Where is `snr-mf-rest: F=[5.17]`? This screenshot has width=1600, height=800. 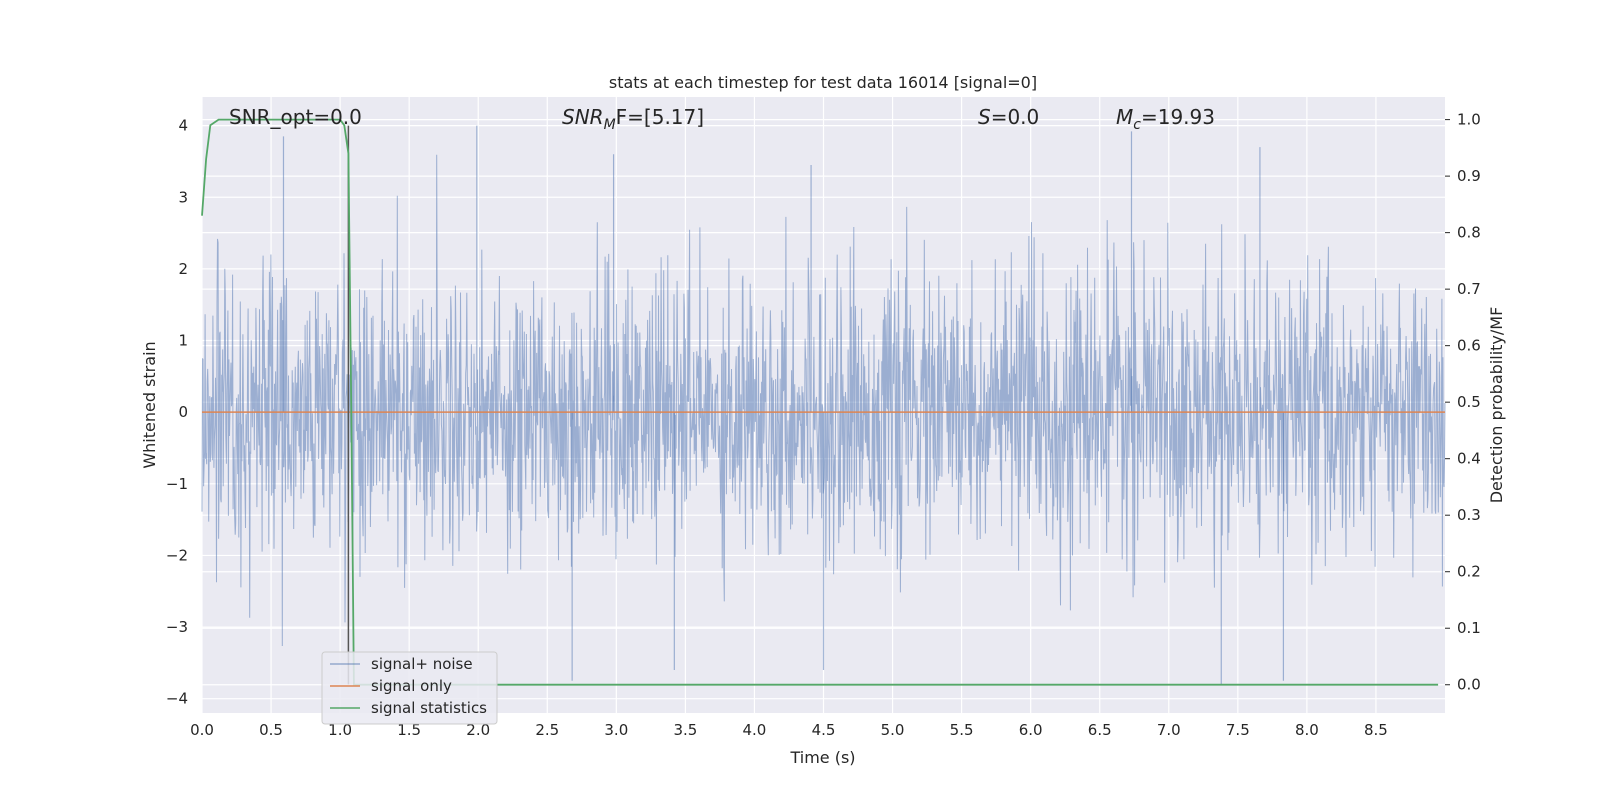 snr-mf-rest: F=[5.17] is located at coordinates (660, 117).